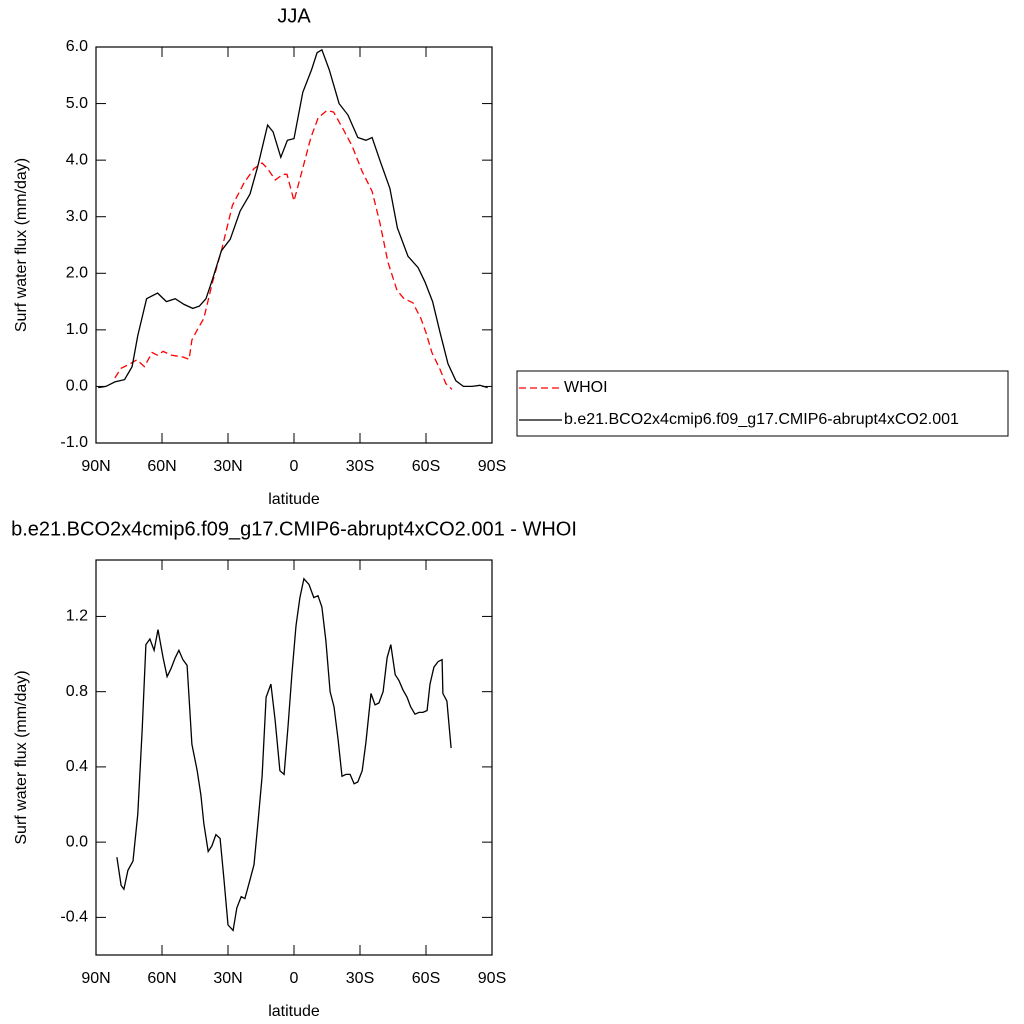 This screenshot has height=1024, width=1024. I want to click on y-tick-label: 5.0, so click(77, 103).